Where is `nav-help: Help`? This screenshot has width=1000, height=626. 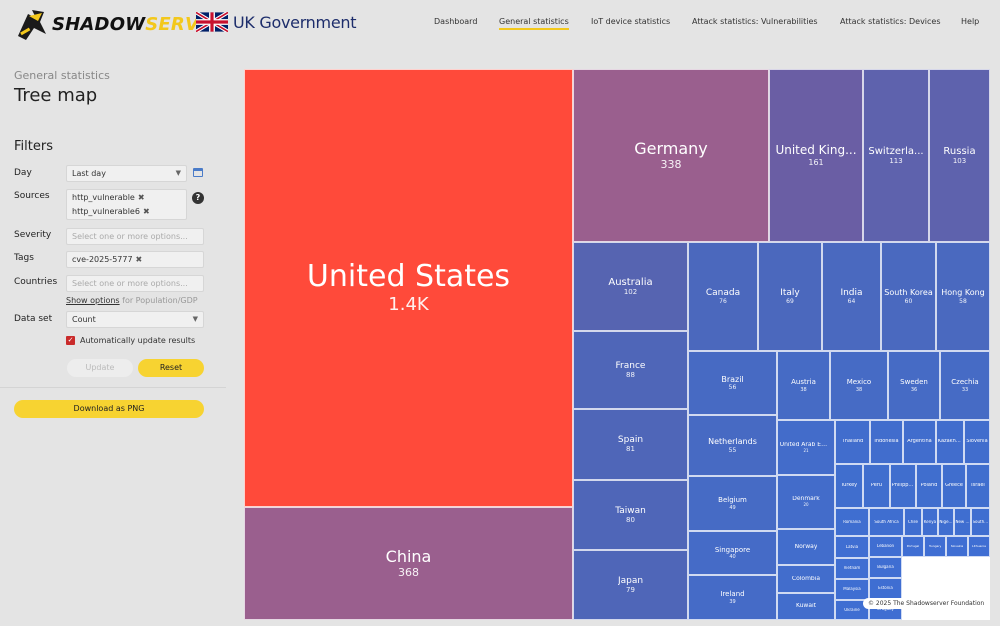 nav-help: Help is located at coordinates (970, 21).